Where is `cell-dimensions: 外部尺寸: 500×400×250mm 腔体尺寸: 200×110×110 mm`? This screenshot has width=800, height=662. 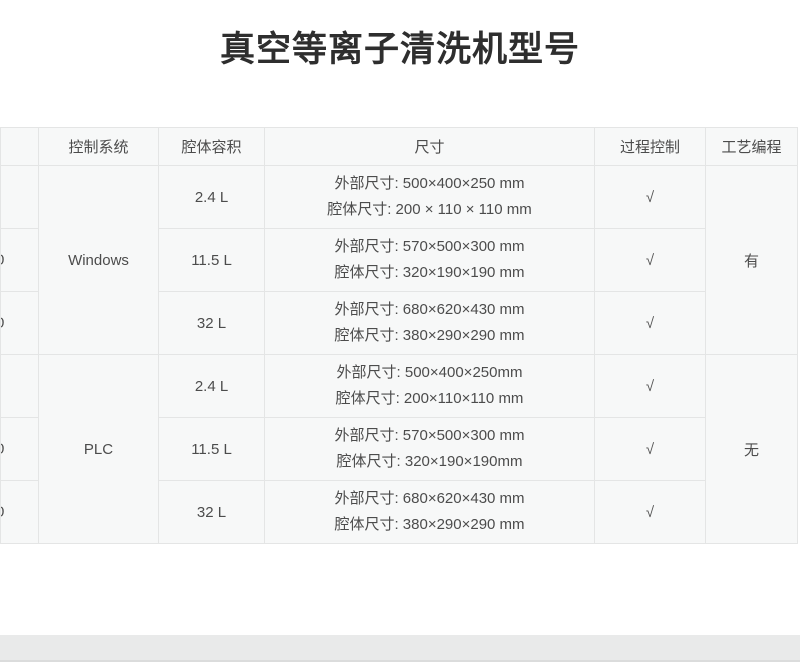 cell-dimensions: 外部尺寸: 500×400×250mm 腔体尺寸: 200×110×110 mm is located at coordinates (429, 386).